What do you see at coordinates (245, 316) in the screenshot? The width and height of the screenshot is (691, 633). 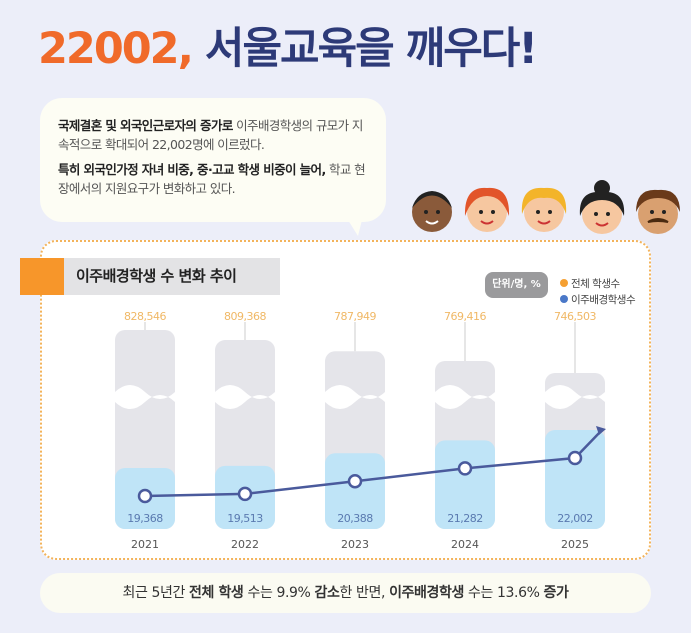 I see `total-value-label: 809,368` at bounding box center [245, 316].